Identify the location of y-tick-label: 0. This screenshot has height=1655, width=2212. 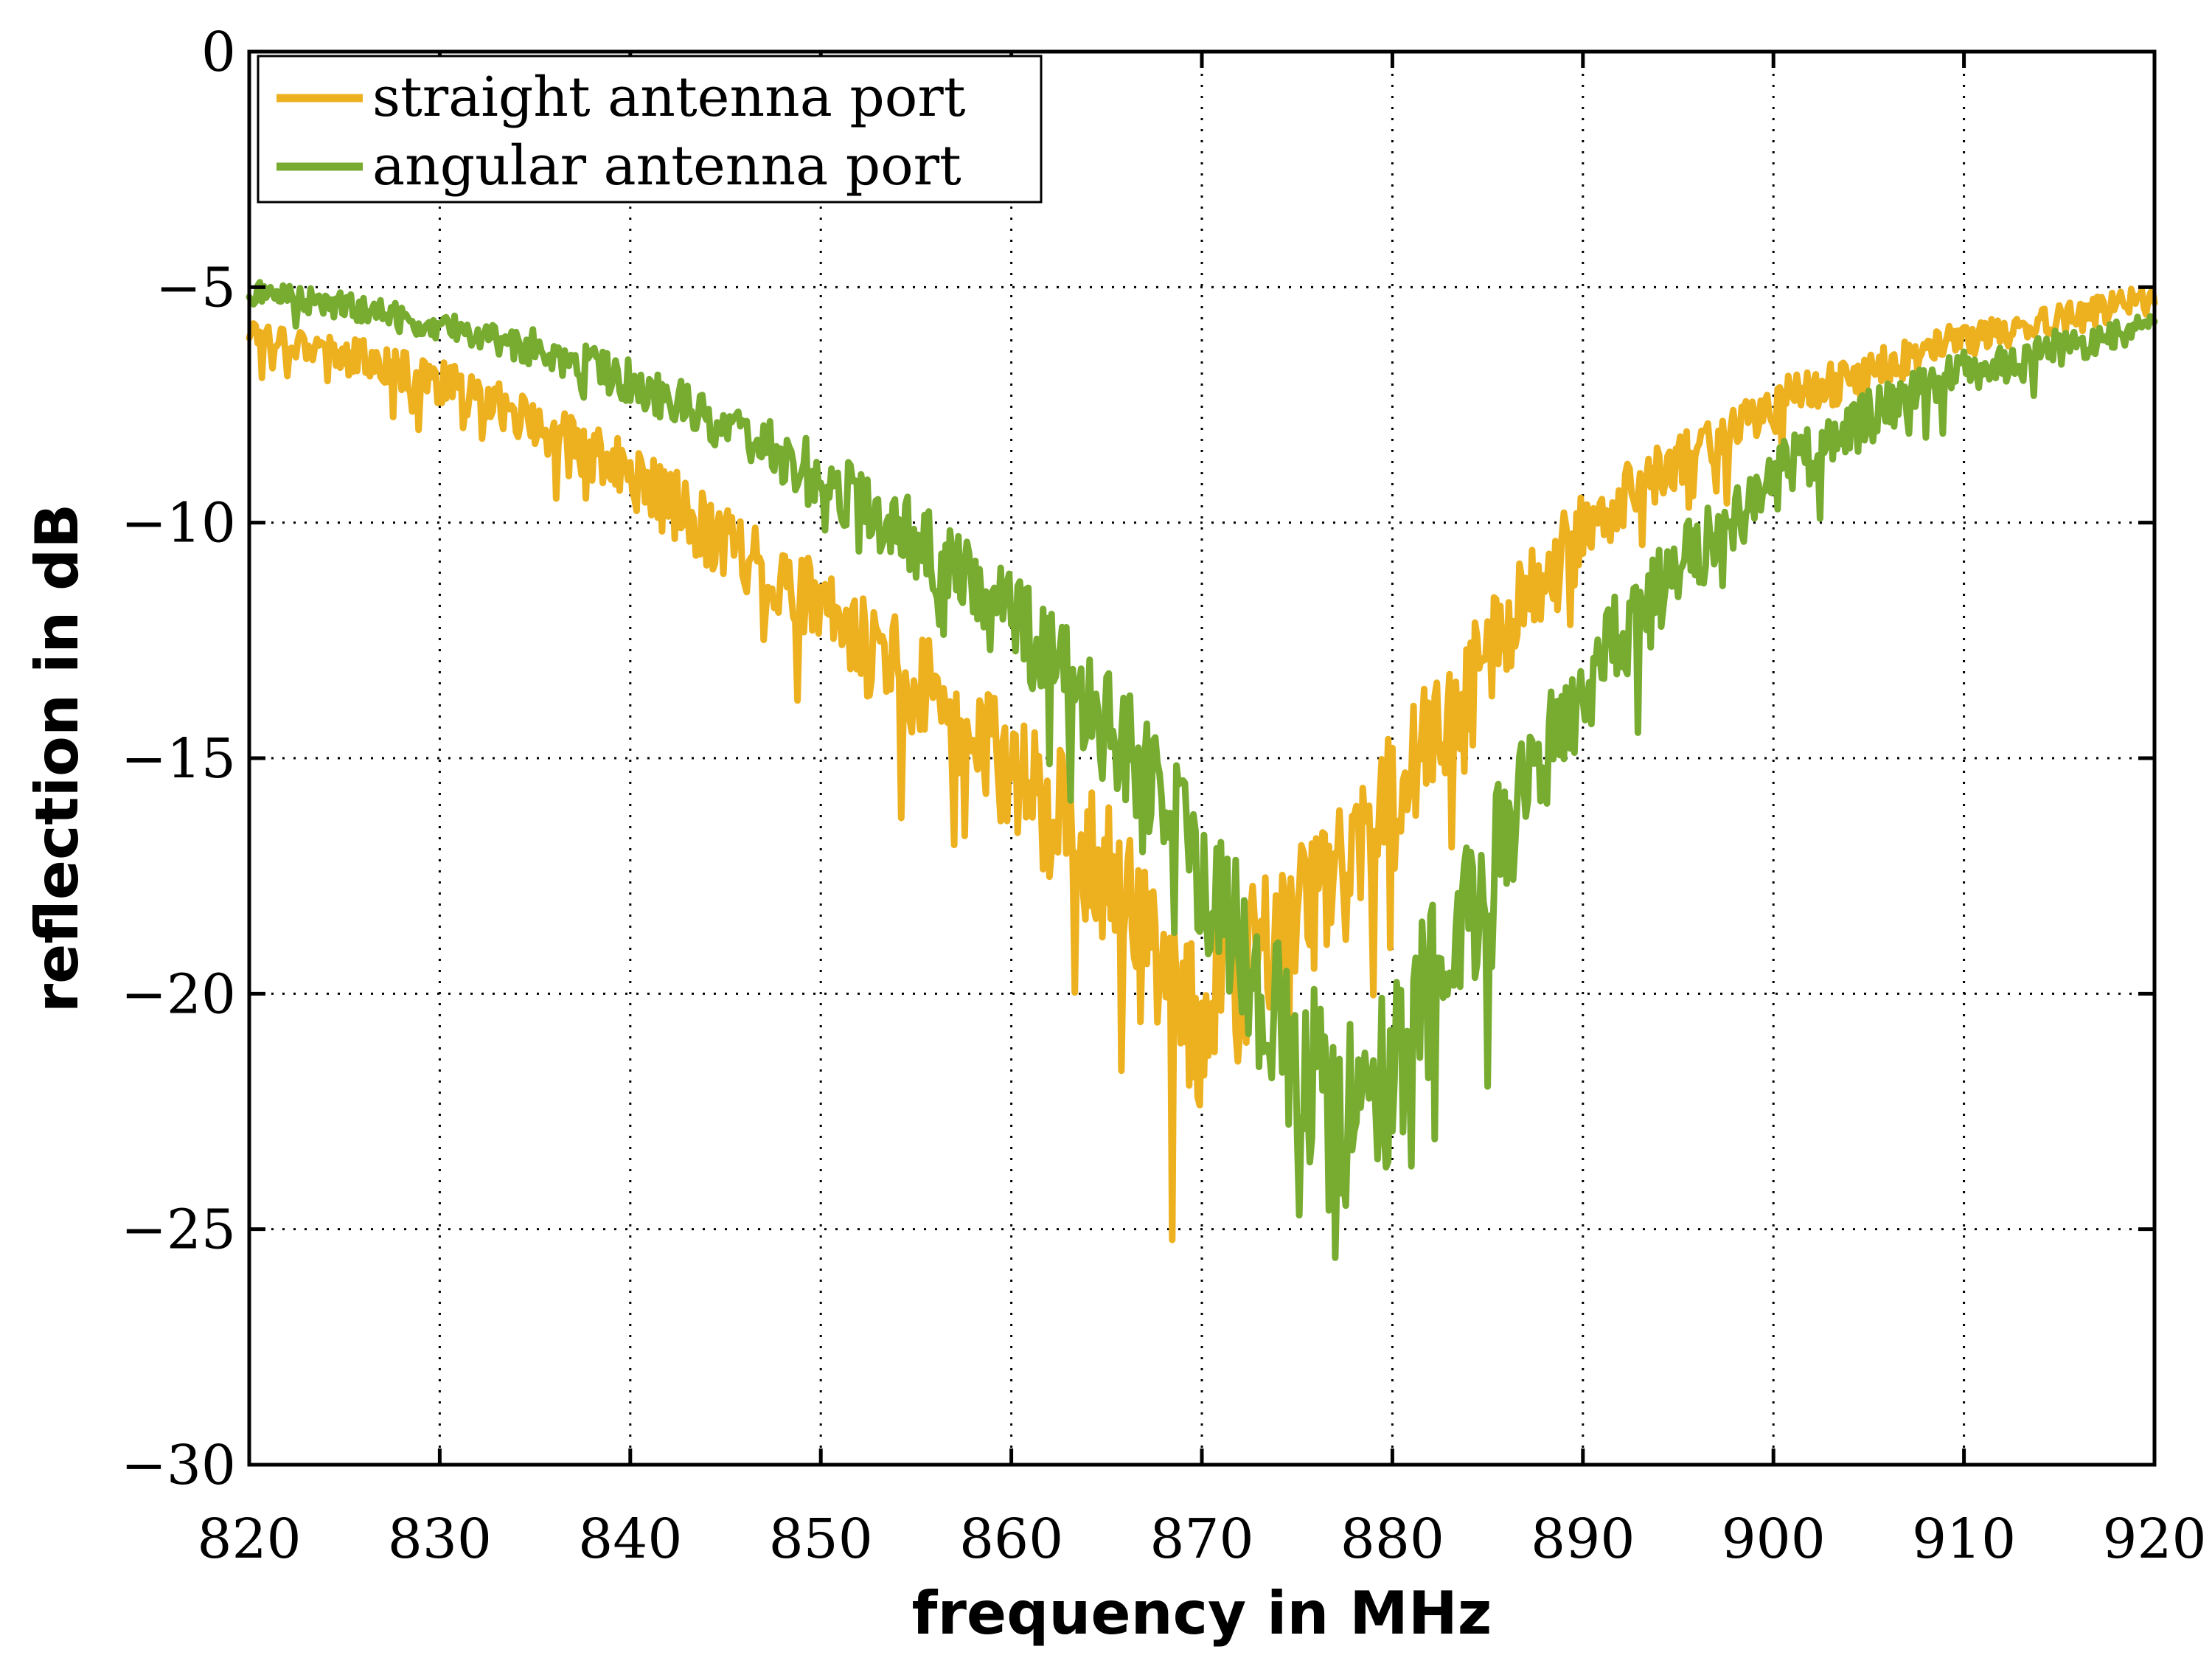
(218, 53).